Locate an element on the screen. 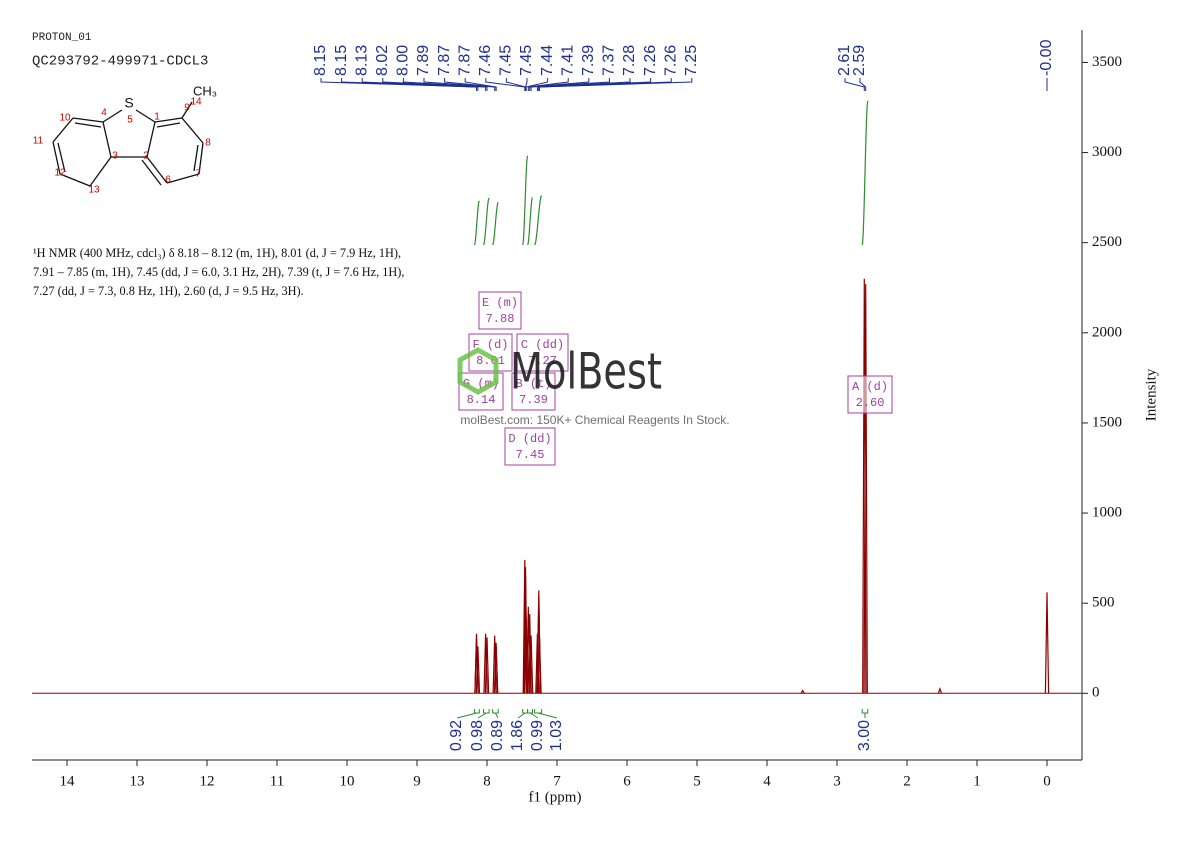 The width and height of the screenshot is (1190, 841). x-tick-label: 10 is located at coordinates (347, 781).